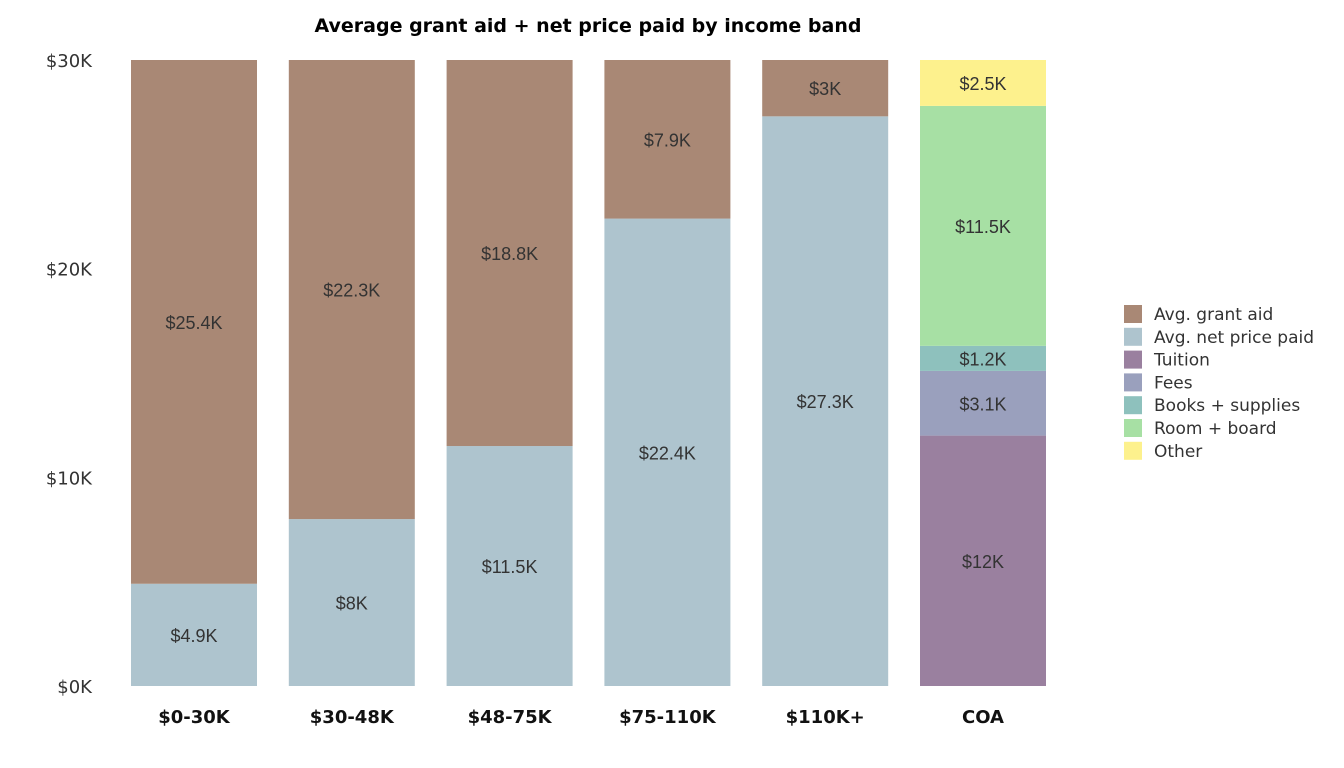 The image size is (1344, 768). Describe the element at coordinates (1227, 406) in the screenshot. I see `legend-entry: Books + supplies` at that location.